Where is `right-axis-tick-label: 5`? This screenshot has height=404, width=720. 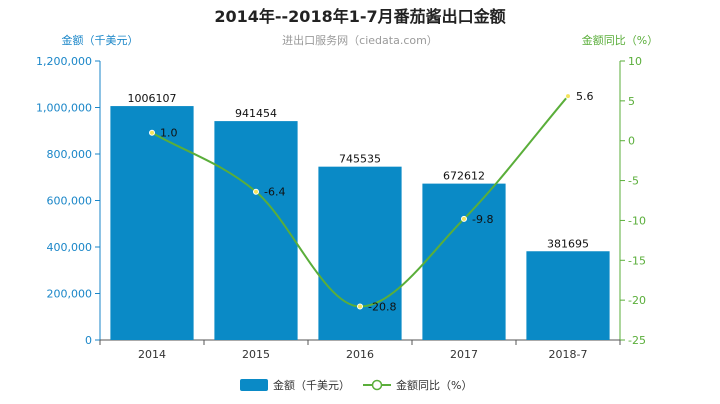
right-axis-tick-label: 5 is located at coordinates (631, 101).